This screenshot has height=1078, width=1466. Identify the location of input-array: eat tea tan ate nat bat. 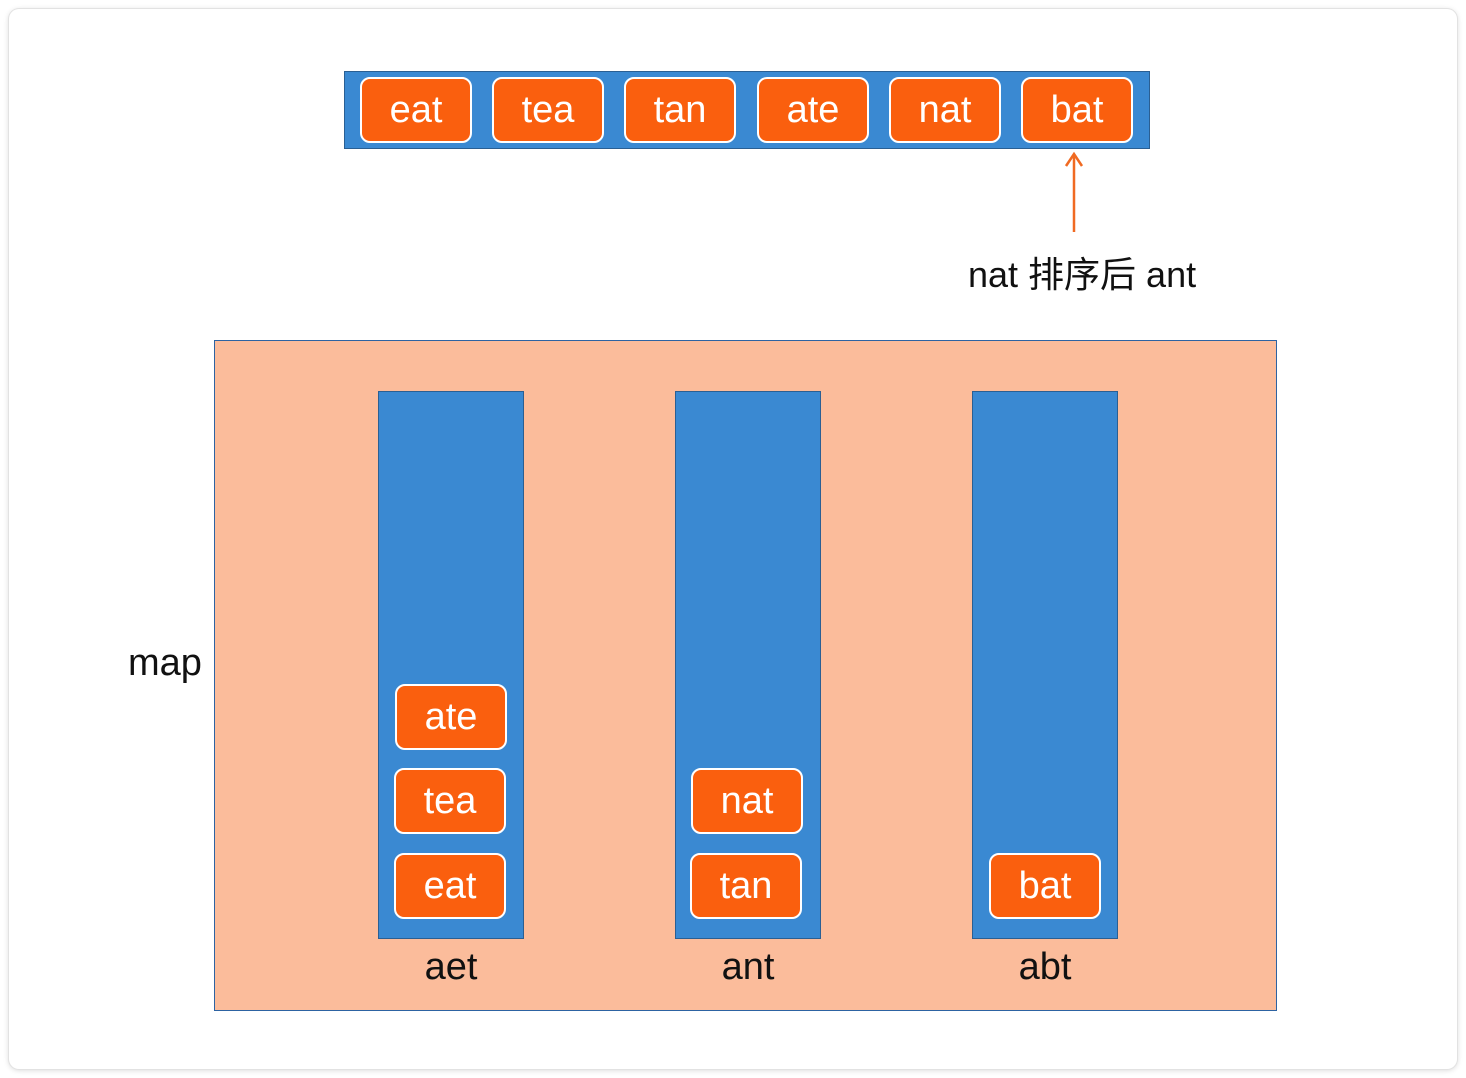
(747, 110).